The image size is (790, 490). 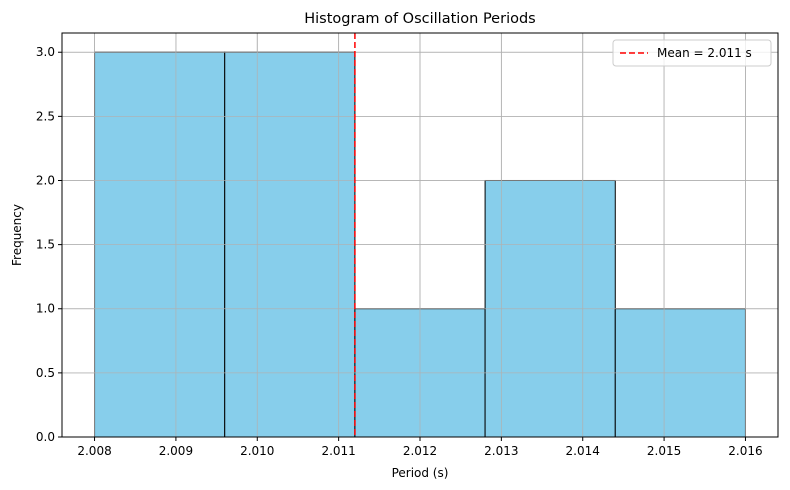 What do you see at coordinates (17, 235) in the screenshot?
I see `y-axis-title: Frequency` at bounding box center [17, 235].